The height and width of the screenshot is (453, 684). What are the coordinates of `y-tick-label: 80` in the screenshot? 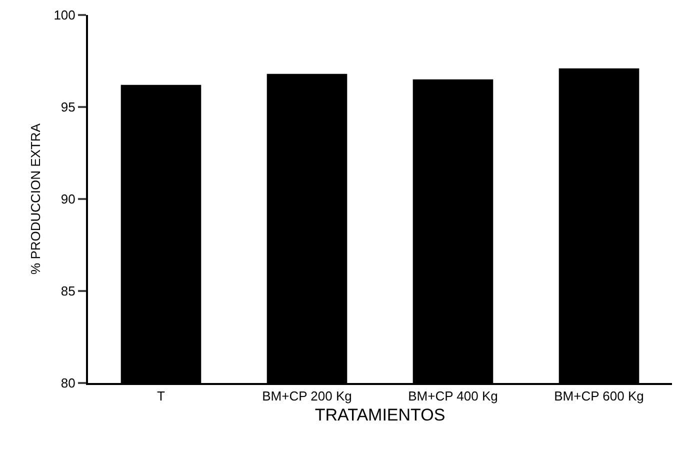 It's located at (68, 383).